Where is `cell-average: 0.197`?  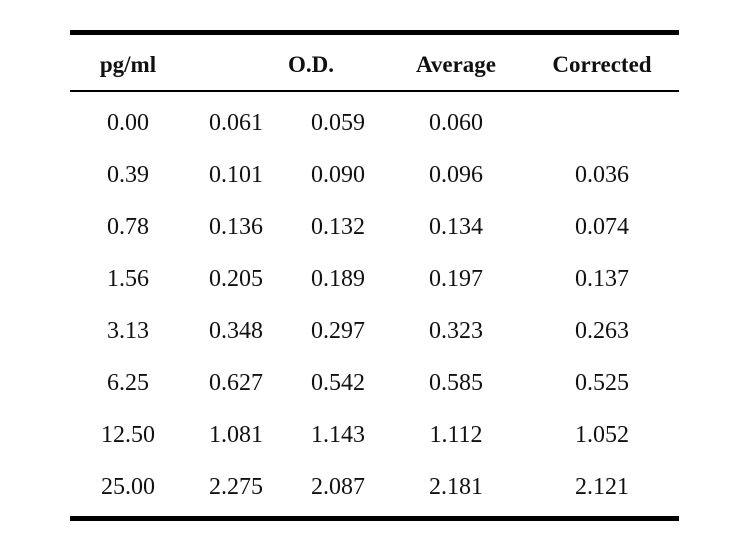
cell-average: 0.197 is located at coordinates (456, 278).